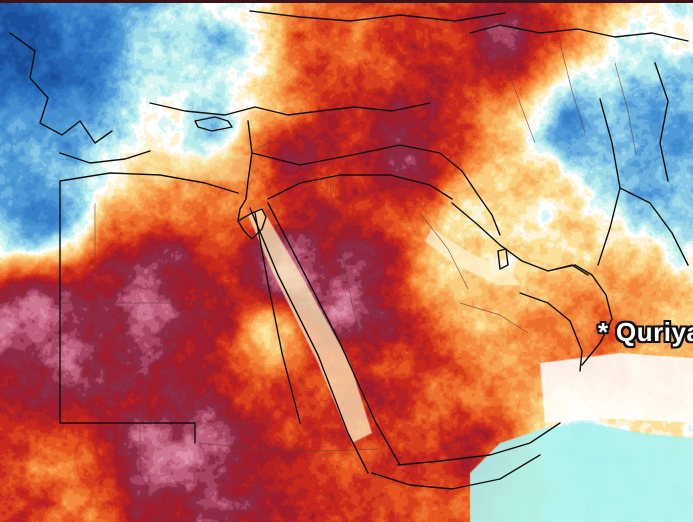 Image resolution: width=693 pixels, height=522 pixels. What do you see at coordinates (654, 332) in the screenshot?
I see `city-label-quriyat: Quriyat` at bounding box center [654, 332].